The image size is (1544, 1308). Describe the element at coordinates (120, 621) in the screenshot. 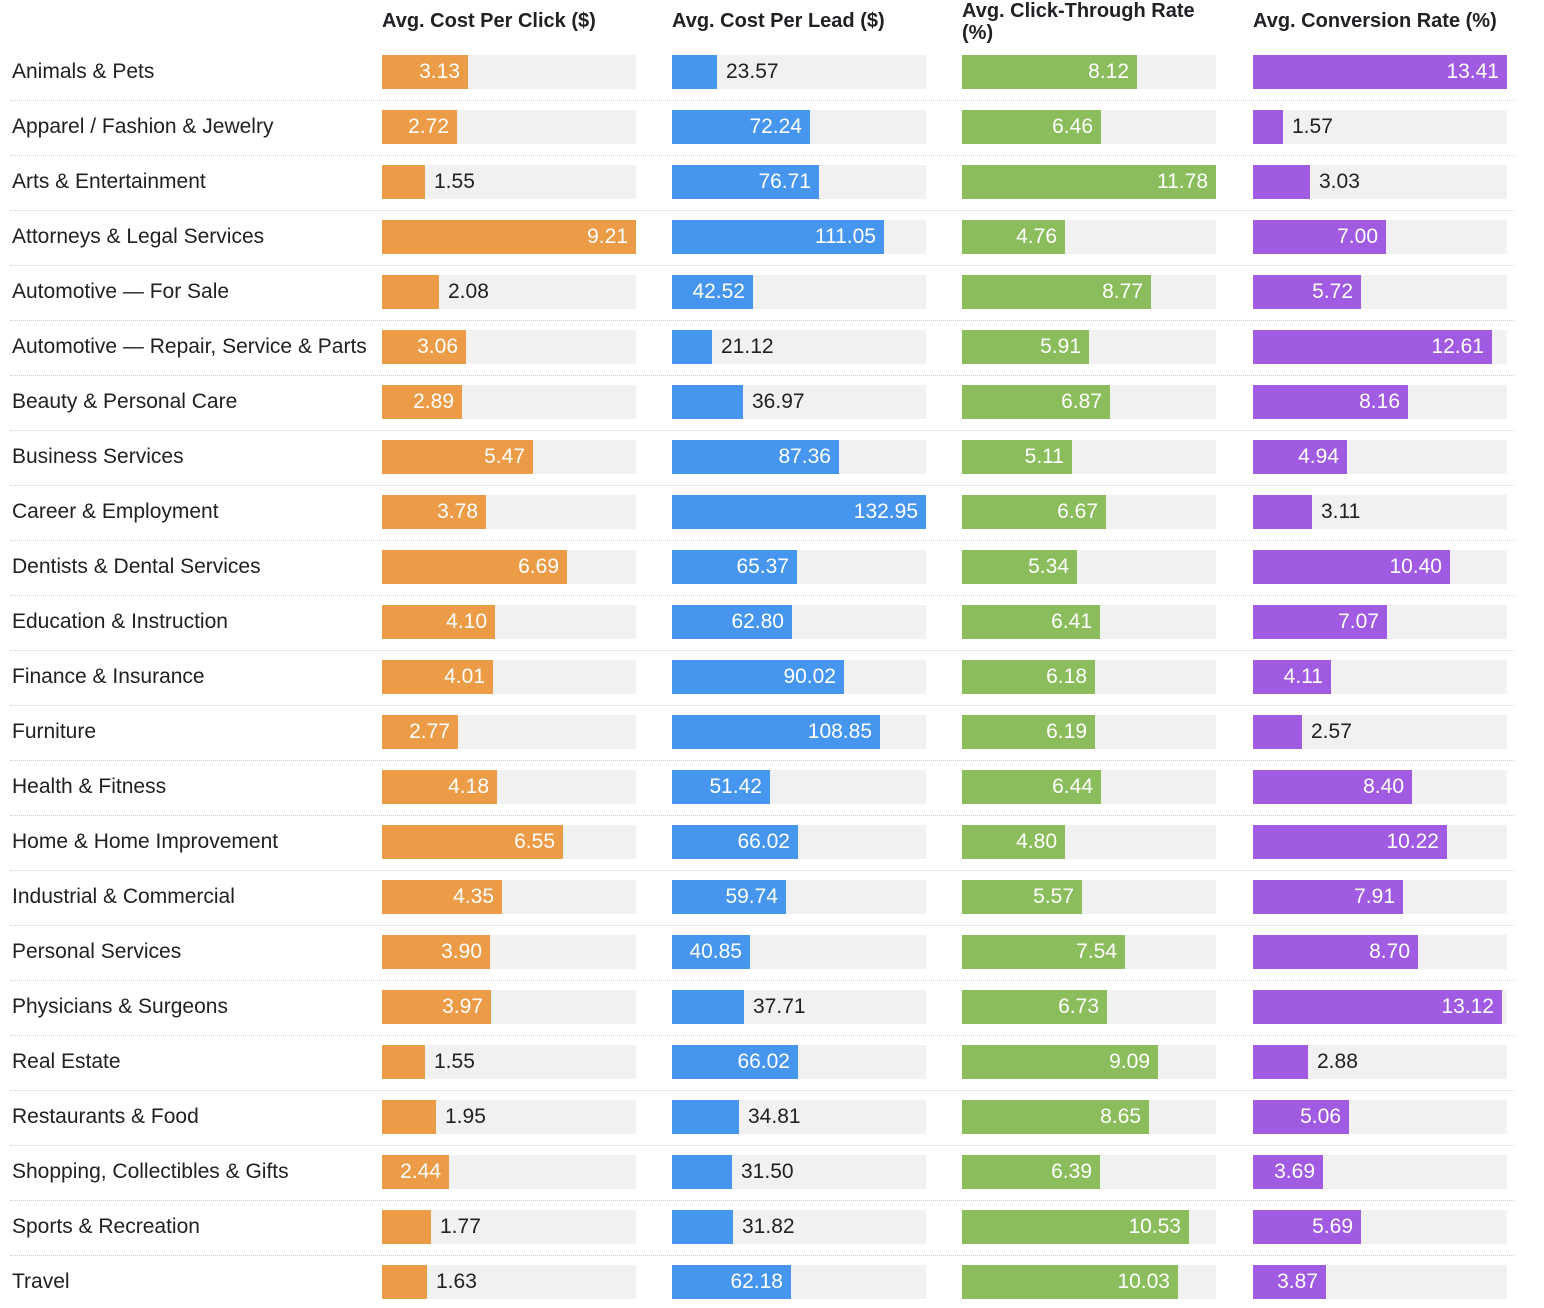

I see `category-label: Education & Instruction` at that location.